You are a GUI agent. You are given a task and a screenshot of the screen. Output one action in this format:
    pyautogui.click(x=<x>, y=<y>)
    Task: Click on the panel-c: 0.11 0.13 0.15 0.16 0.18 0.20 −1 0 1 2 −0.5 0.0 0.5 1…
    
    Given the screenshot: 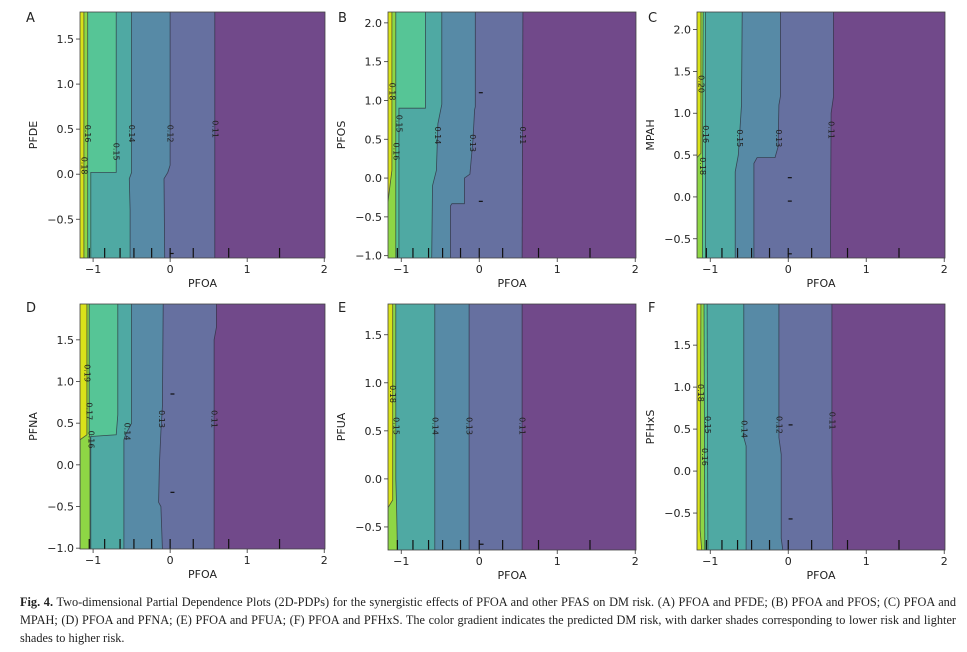 What is the action you would take?
    pyautogui.click(x=796, y=150)
    